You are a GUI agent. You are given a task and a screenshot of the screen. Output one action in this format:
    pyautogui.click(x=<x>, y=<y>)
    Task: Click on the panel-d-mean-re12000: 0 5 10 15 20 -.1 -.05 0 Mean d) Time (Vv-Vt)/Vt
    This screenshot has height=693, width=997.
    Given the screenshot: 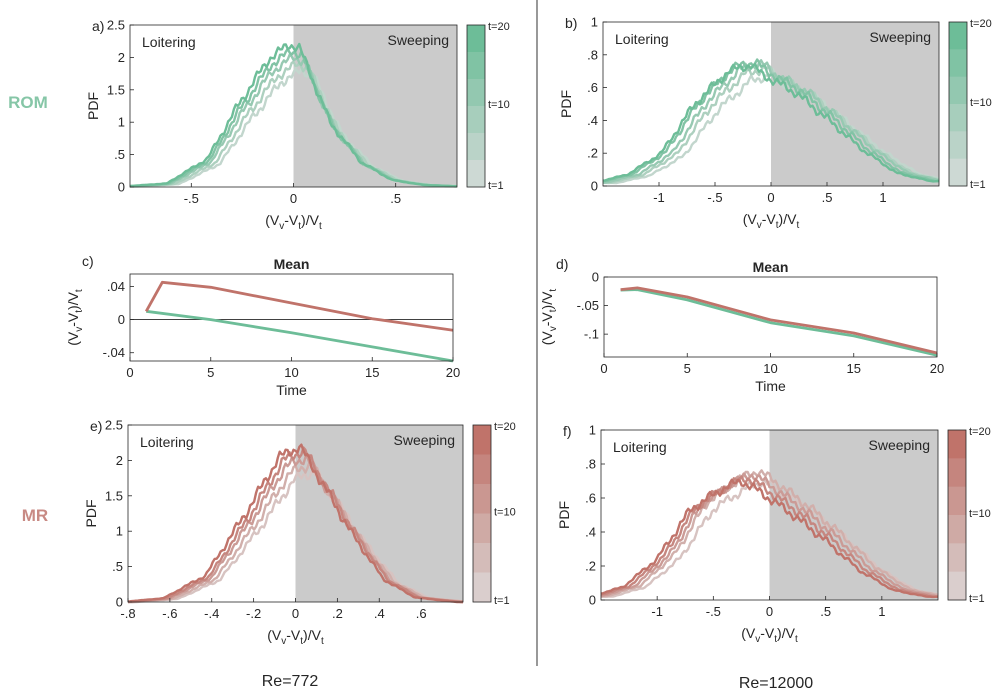 What is the action you would take?
    pyautogui.click(x=741, y=325)
    